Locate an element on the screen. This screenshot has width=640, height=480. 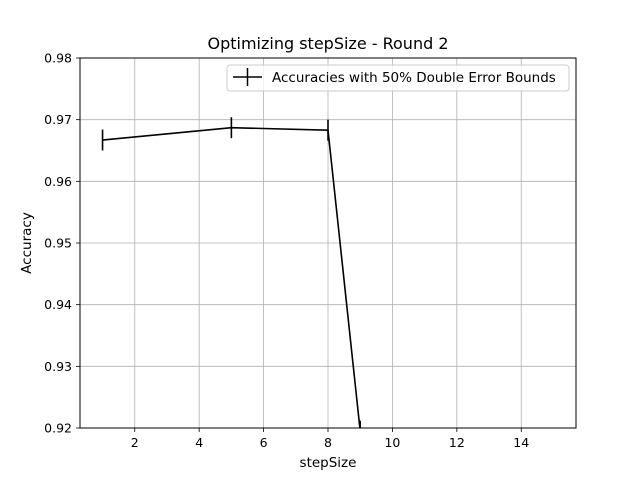
y-tick-label: 0.95 is located at coordinates (58, 243).